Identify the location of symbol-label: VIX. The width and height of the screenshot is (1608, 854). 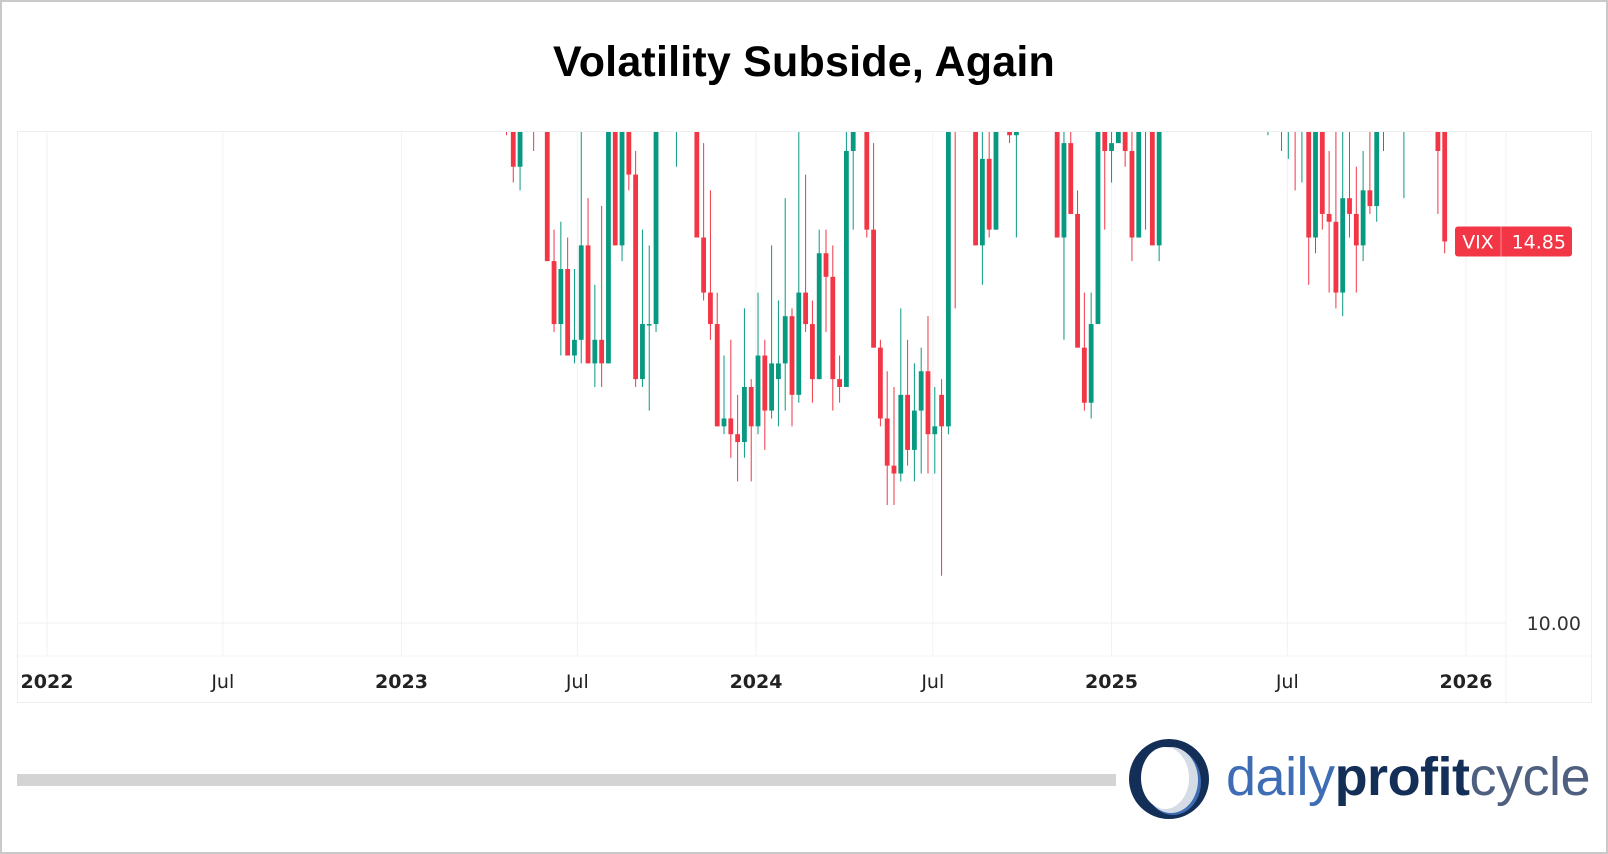
(1478, 242).